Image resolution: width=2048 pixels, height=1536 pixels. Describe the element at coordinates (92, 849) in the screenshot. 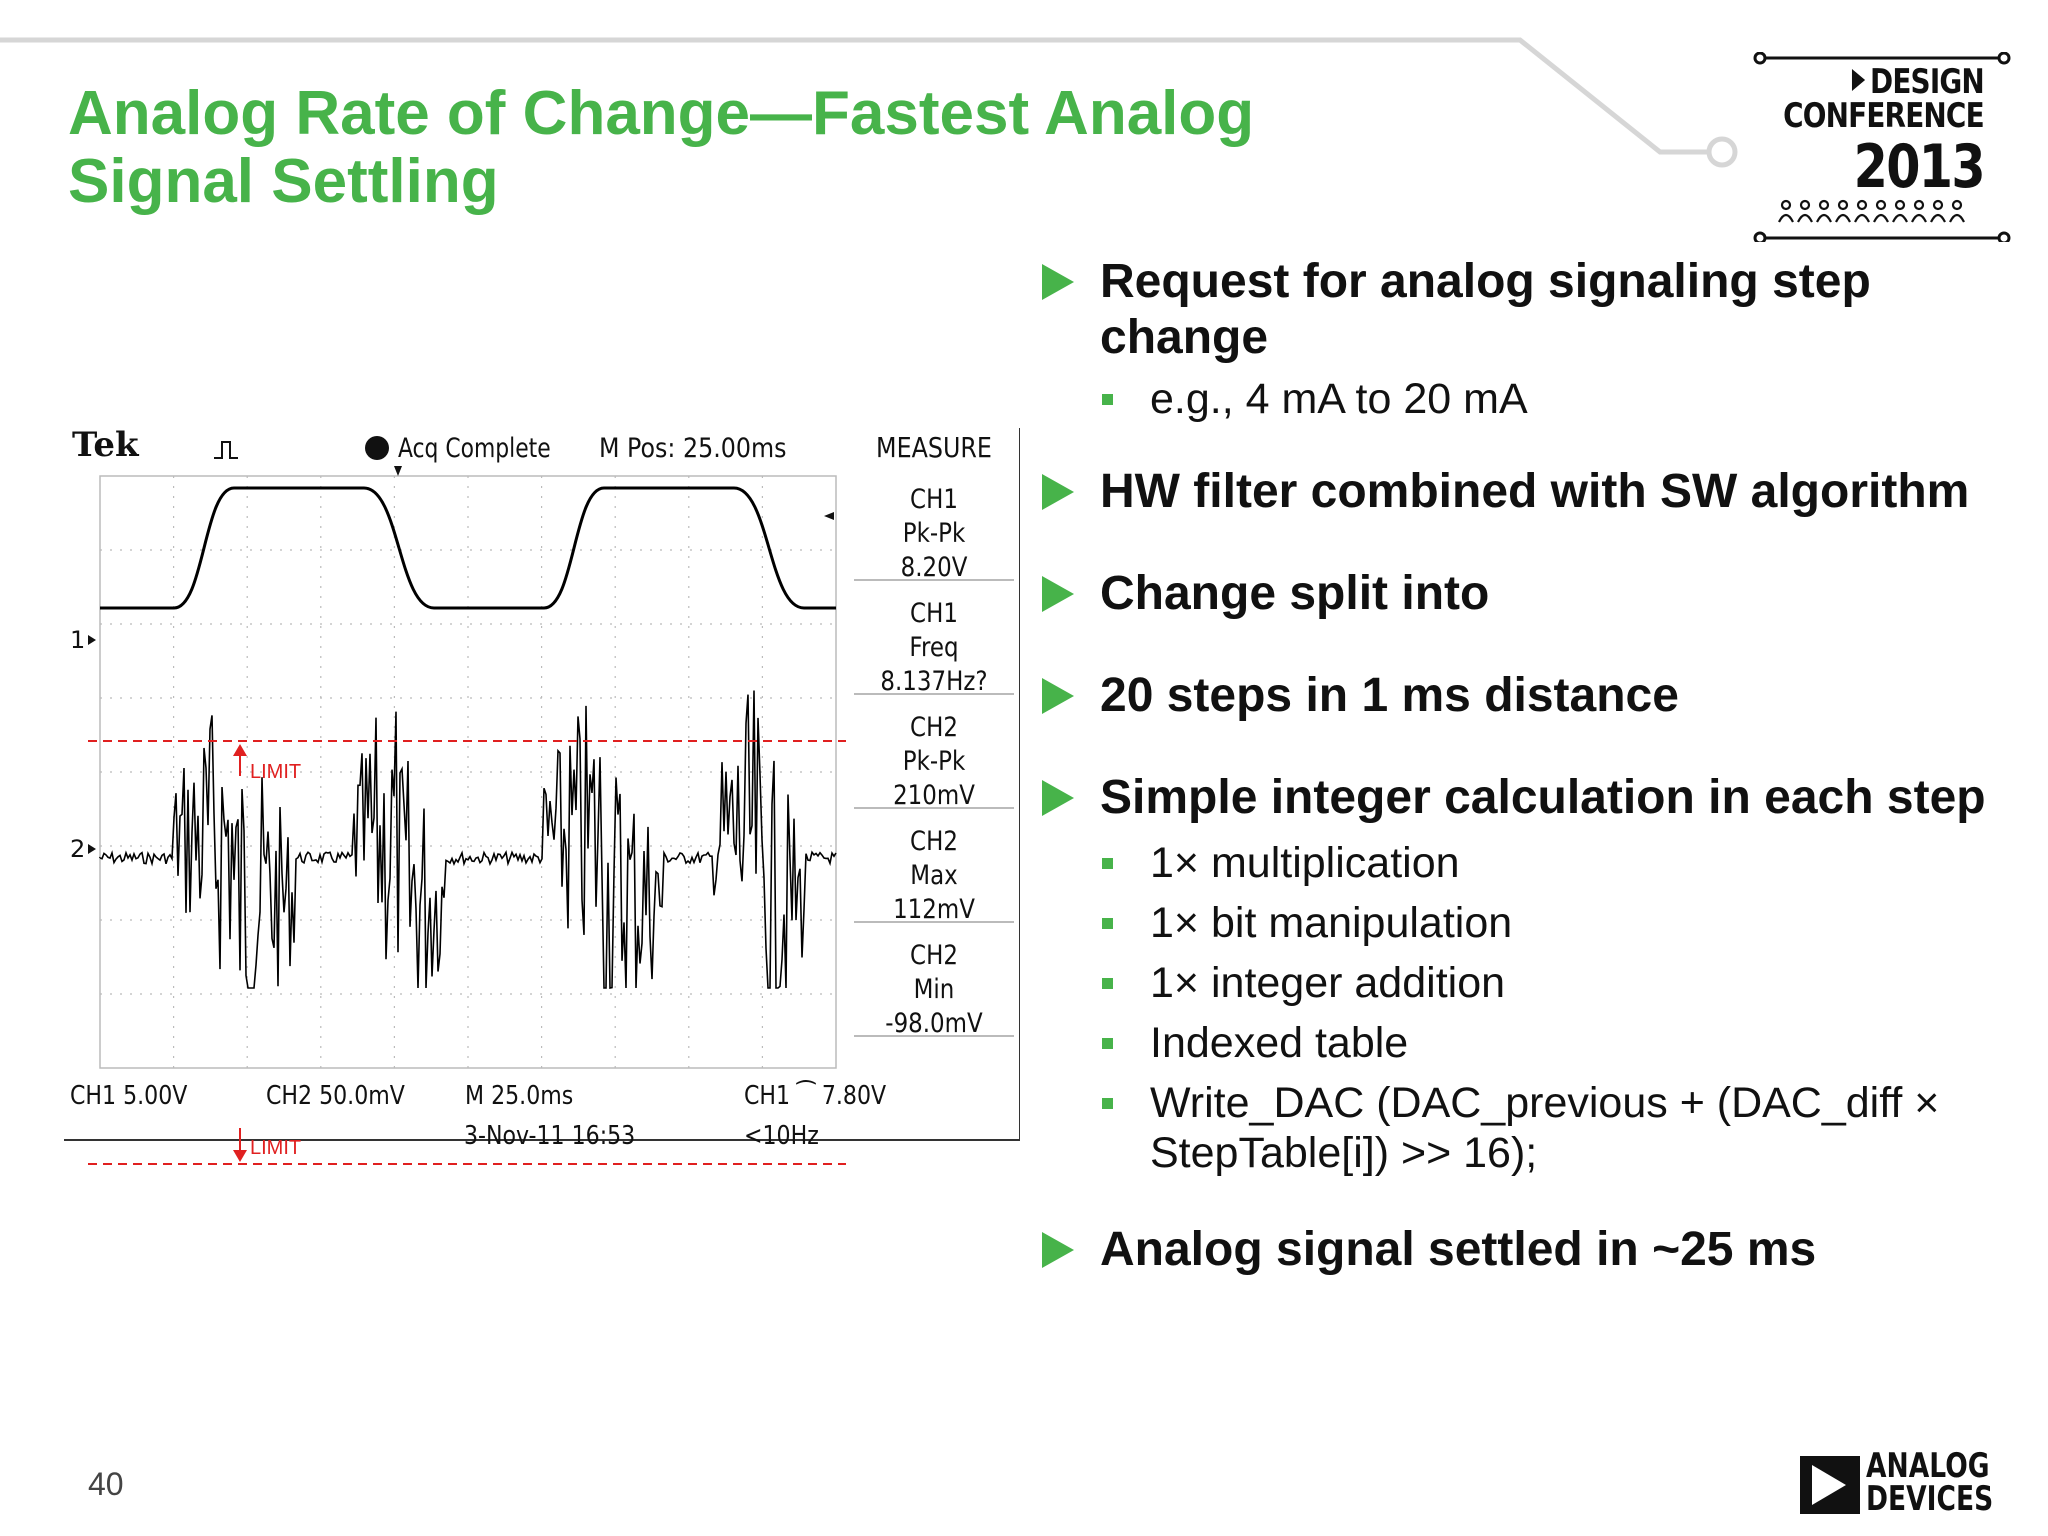

I see `ch2-marker-arrow-icon` at that location.